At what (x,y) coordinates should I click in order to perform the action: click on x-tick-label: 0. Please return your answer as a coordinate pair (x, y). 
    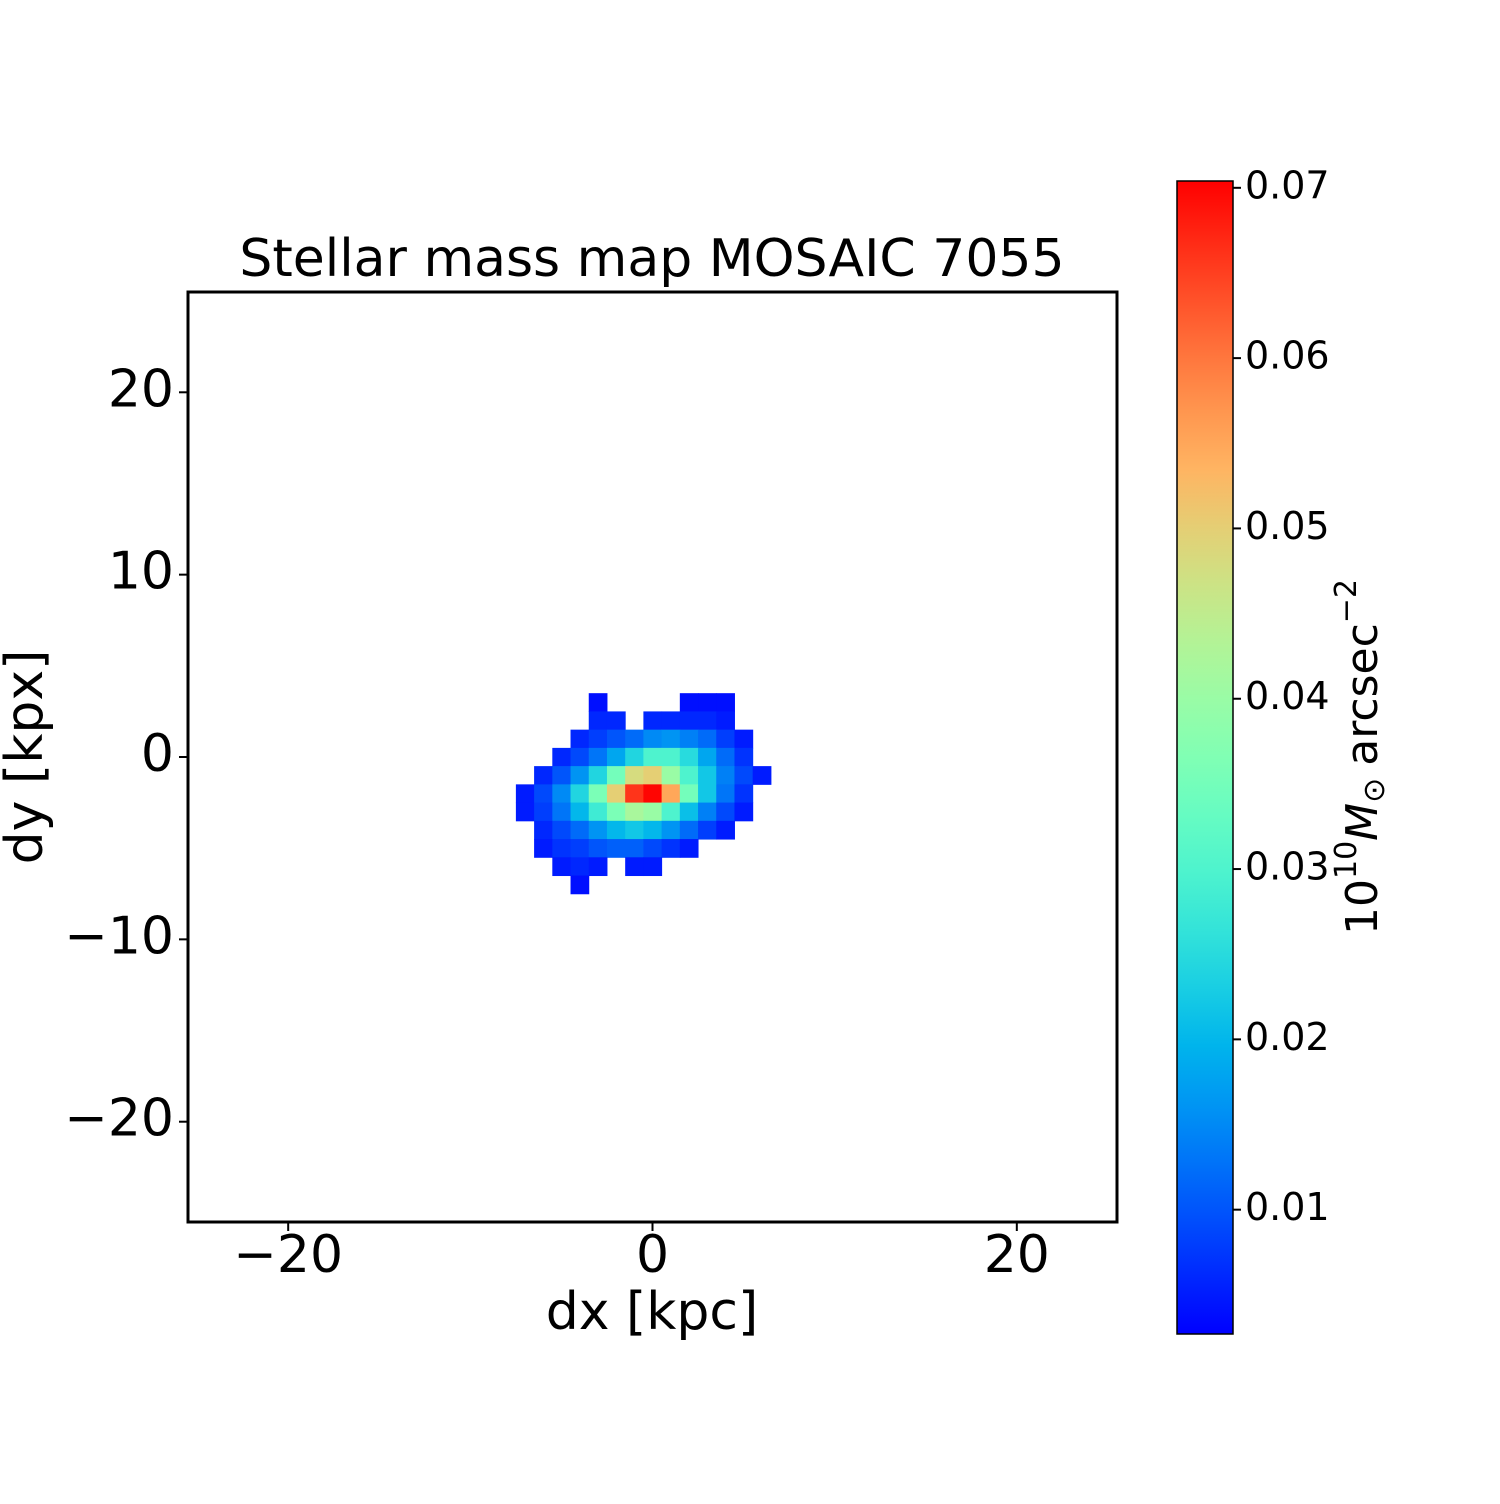
    Looking at the image, I should click on (652, 1255).